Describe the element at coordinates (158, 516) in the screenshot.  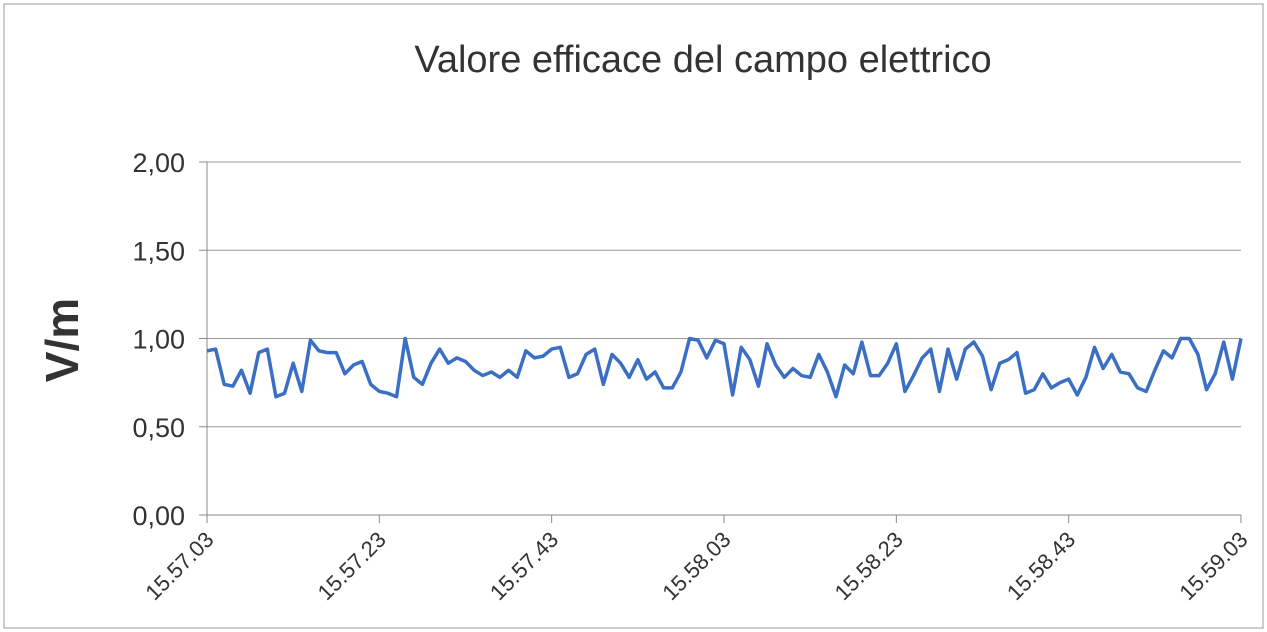
I see `y-tick-label: 0,00` at that location.